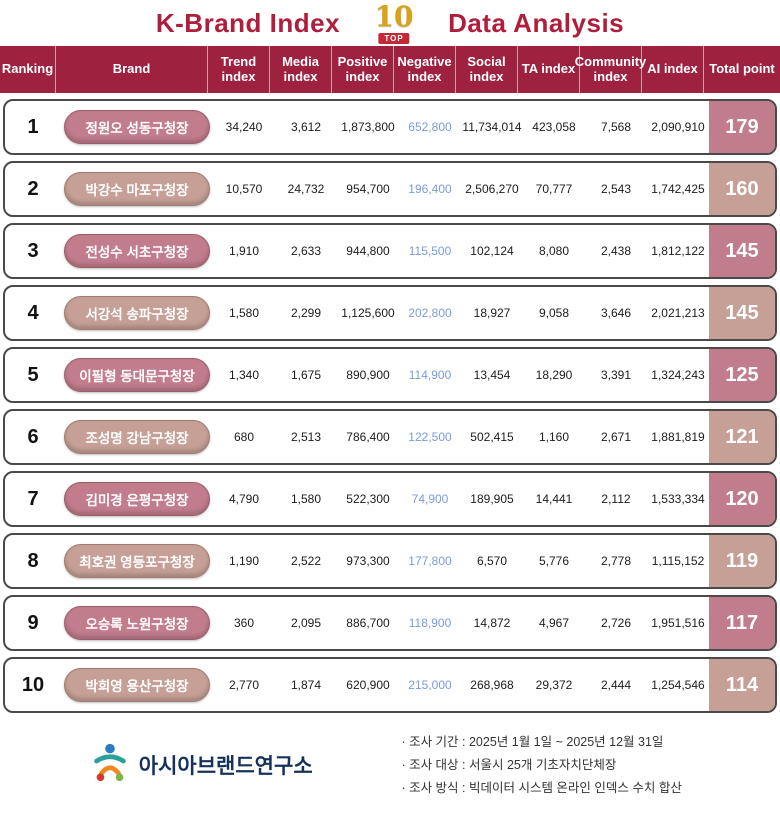 Image resolution: width=780 pixels, height=819 pixels. What do you see at coordinates (616, 561) in the screenshot?
I see `community-index-value: 2,778` at bounding box center [616, 561].